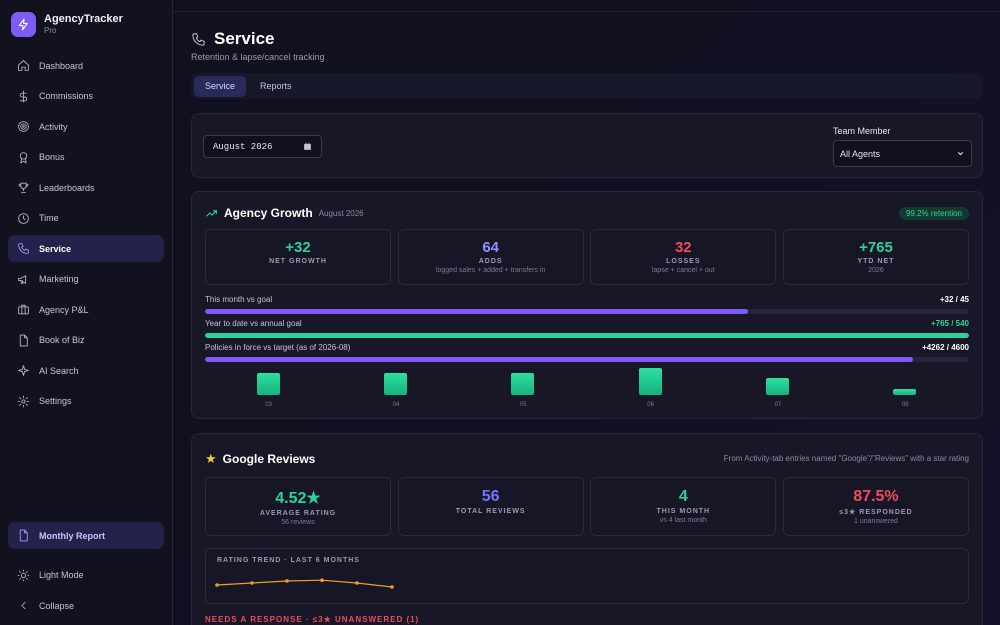  Describe the element at coordinates (875, 506) in the screenshot. I see `stat-low-responded: 87.5% ≤3★ RESPONDED 1 unanswered` at that location.